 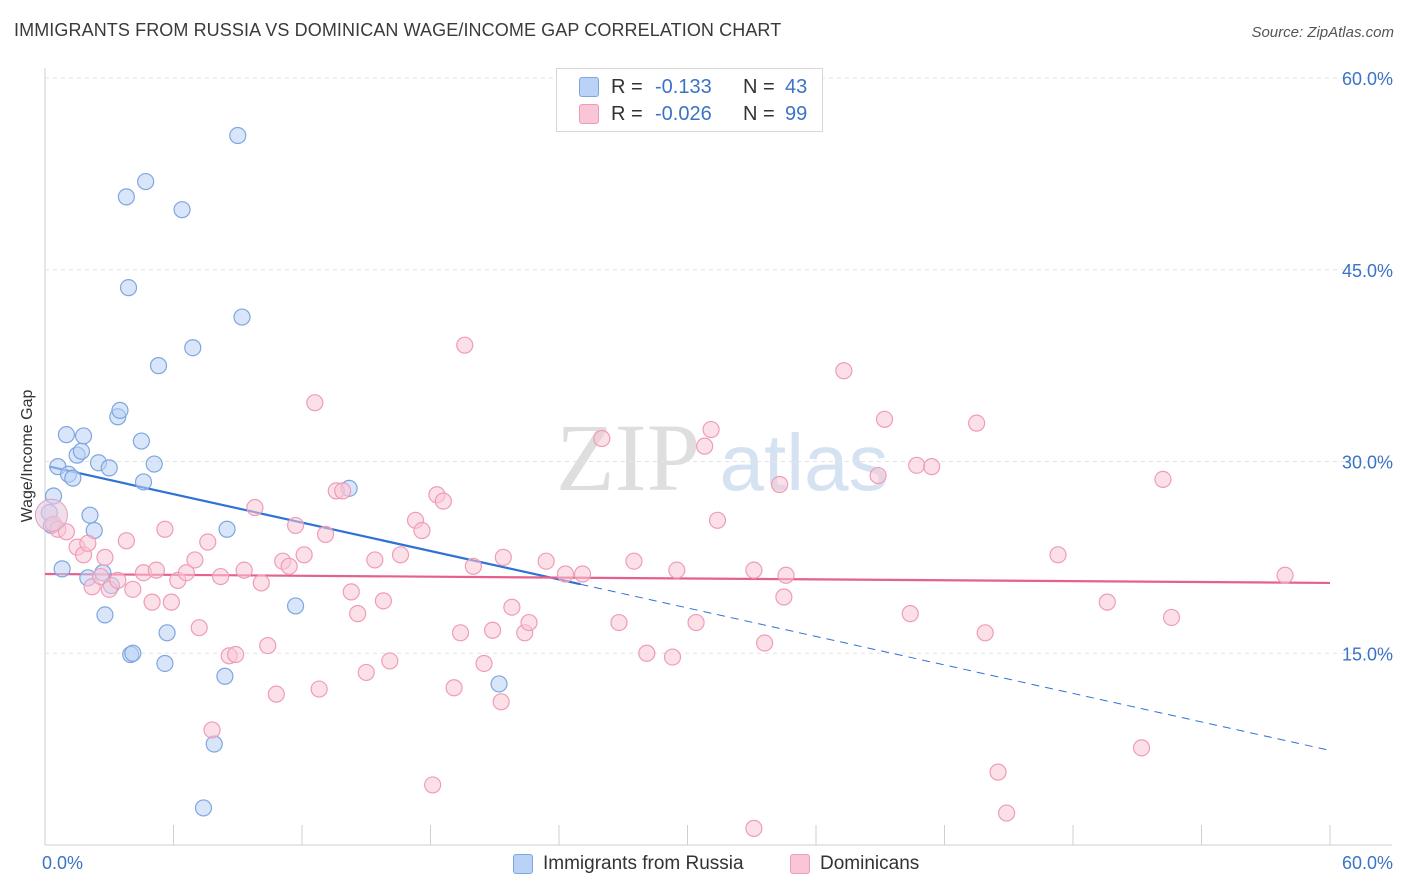 I want to click on legend-item-dominicans: Dominicans, so click(x=854, y=864).